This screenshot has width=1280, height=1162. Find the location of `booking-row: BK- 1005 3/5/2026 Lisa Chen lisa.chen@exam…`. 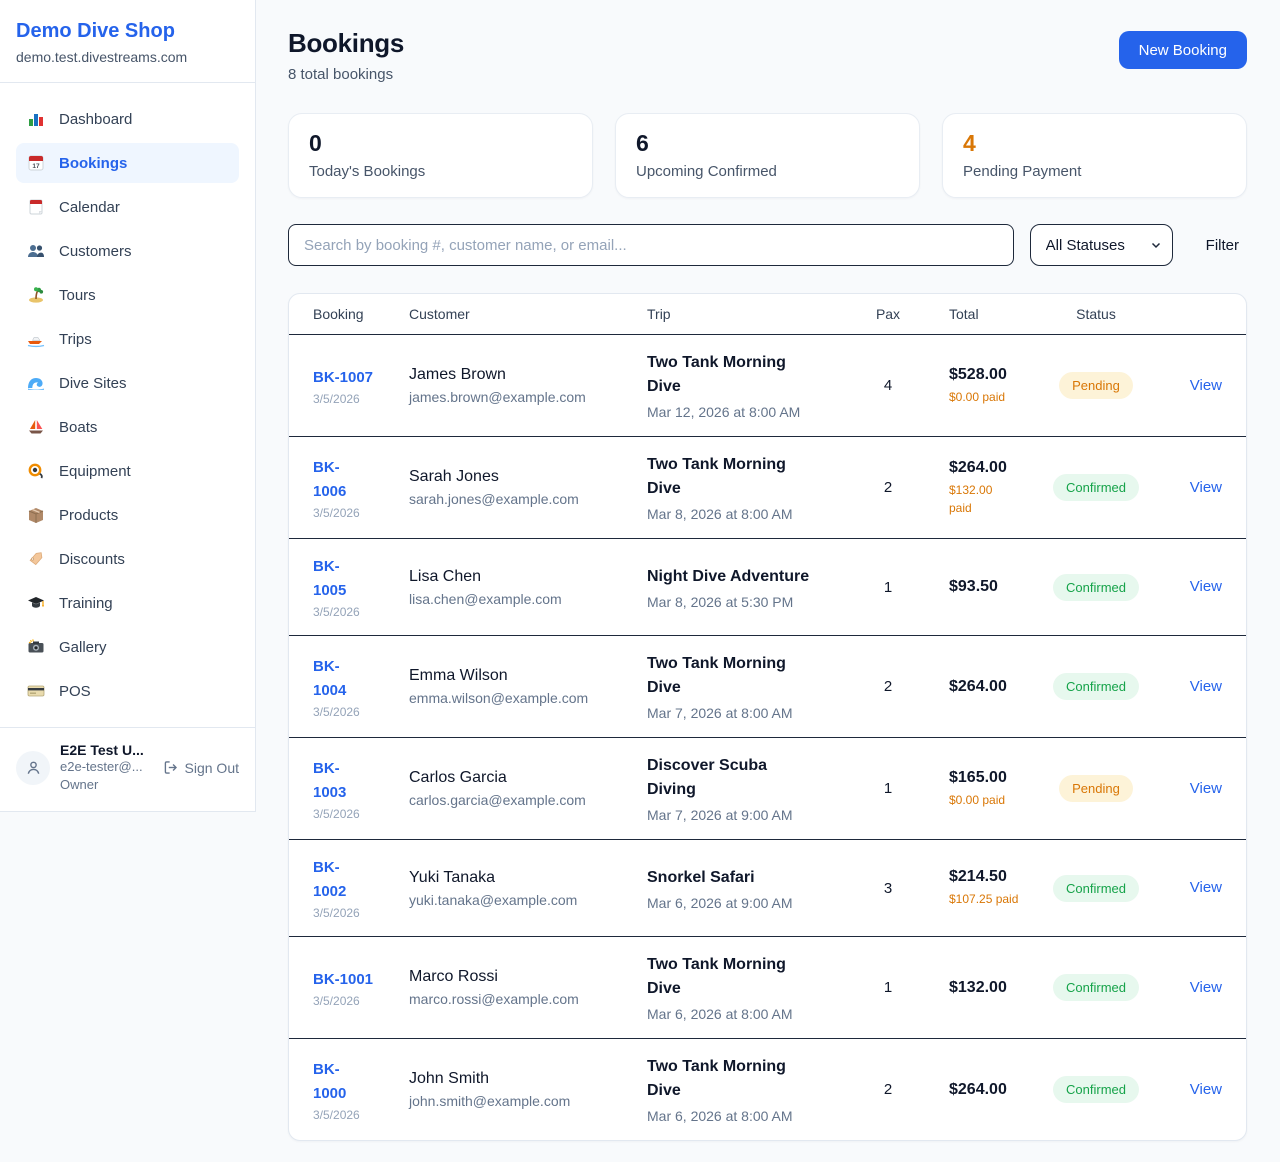

booking-row: BK- 1005 3/5/2026 Lisa Chen lisa.chen@exam… is located at coordinates (767, 588).